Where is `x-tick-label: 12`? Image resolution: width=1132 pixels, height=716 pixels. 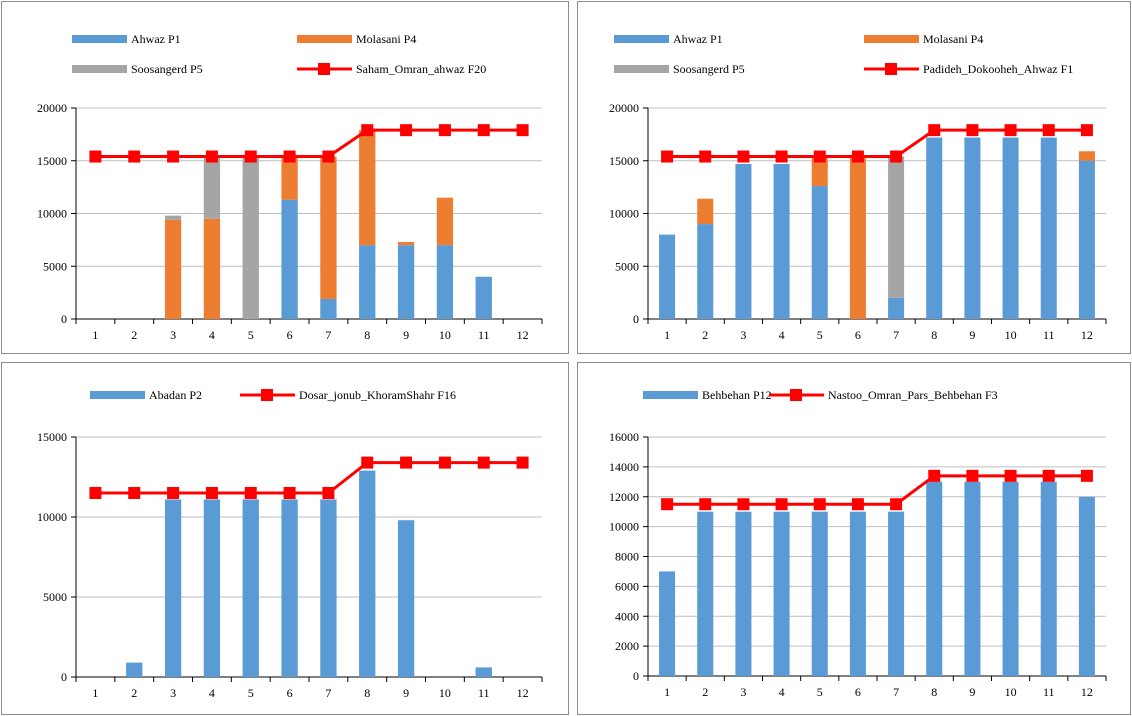 x-tick-label: 12 is located at coordinates (1087, 692).